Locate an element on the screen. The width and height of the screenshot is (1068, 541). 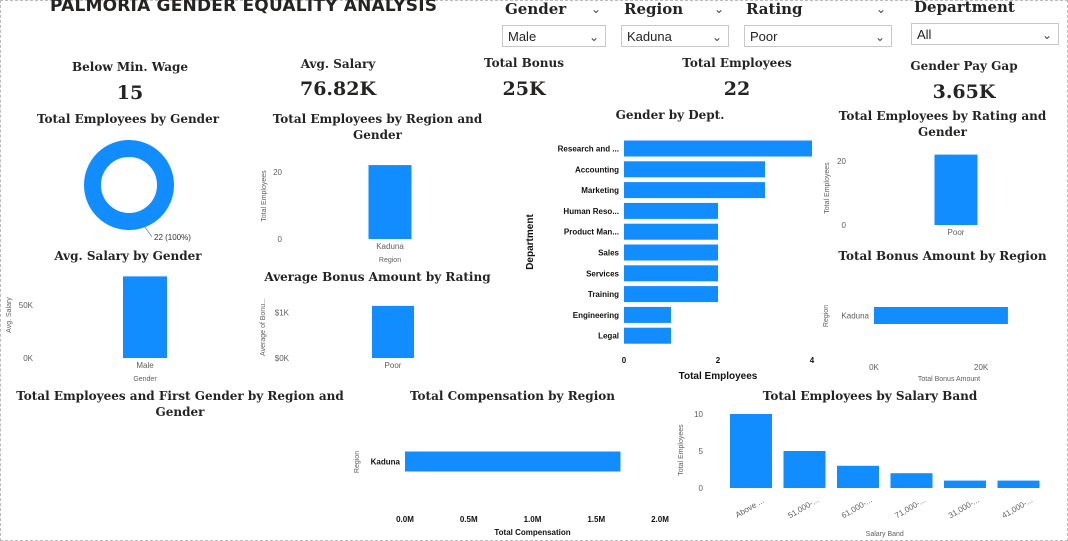
dept-x-axis-title: Total Employees is located at coordinates (718, 376).